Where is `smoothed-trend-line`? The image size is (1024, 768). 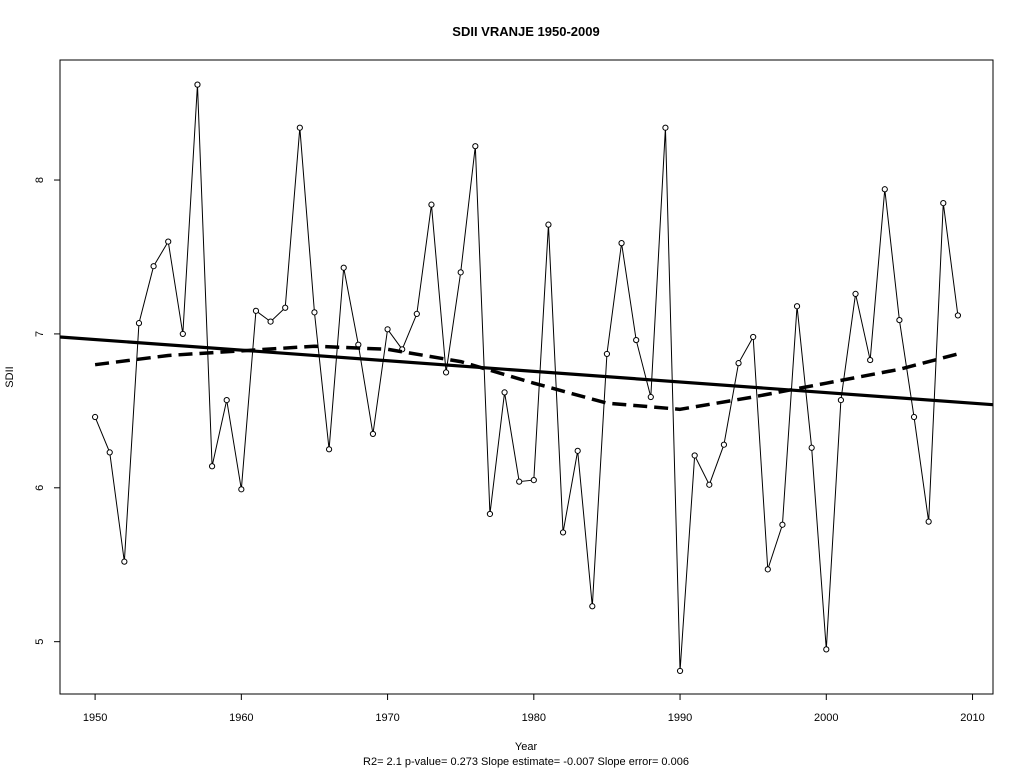
smoothed-trend-line is located at coordinates (526, 378).